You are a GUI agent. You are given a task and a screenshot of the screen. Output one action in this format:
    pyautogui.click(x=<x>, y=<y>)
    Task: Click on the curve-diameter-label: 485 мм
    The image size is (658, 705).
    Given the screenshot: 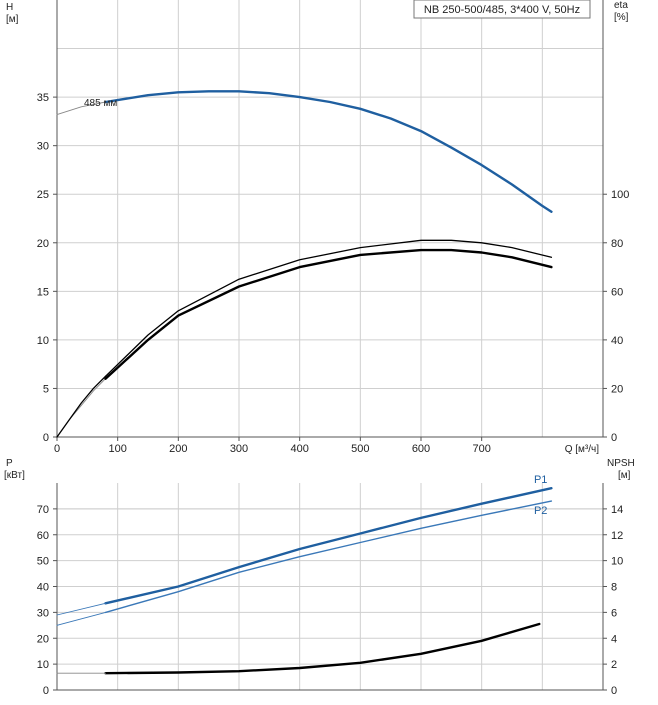 What is the action you would take?
    pyautogui.click(x=100, y=103)
    